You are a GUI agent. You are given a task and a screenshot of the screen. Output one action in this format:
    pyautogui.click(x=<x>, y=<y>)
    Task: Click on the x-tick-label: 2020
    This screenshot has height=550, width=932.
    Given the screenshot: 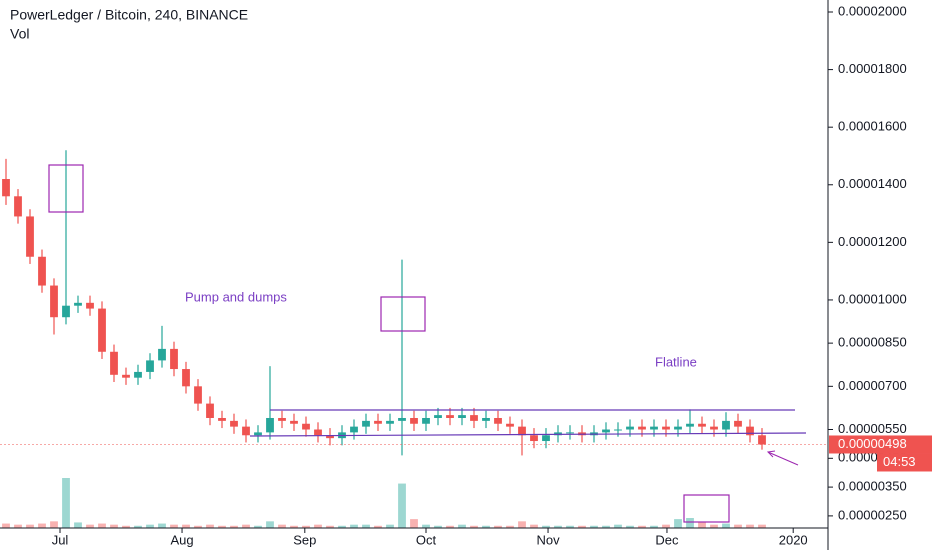 What is the action you would take?
    pyautogui.click(x=793, y=539)
    